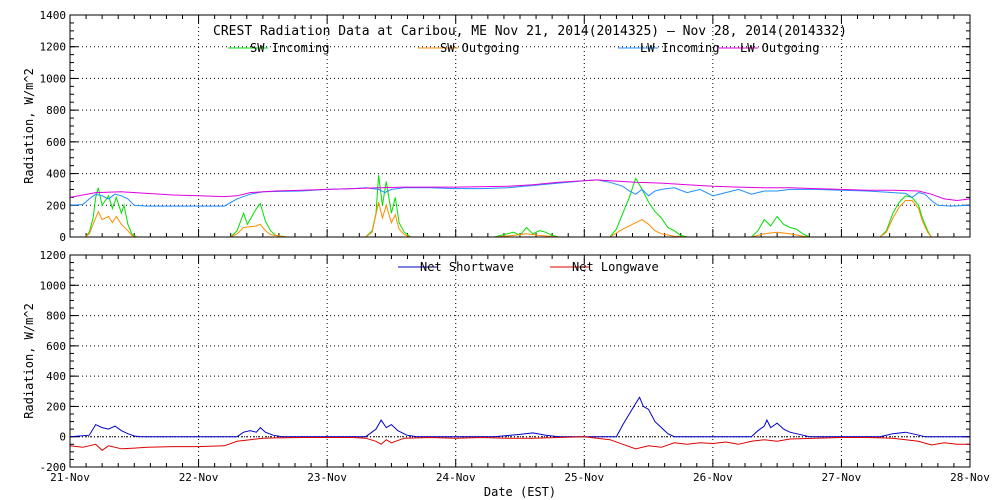 This screenshot has width=1000, height=500. Describe the element at coordinates (779, 48) in the screenshot. I see `legend-label: LW Outgoing` at that location.